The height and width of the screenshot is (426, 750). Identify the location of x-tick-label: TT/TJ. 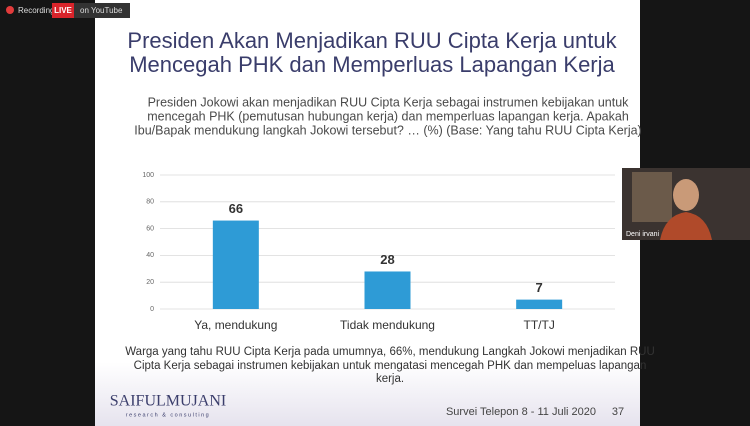
(539, 325).